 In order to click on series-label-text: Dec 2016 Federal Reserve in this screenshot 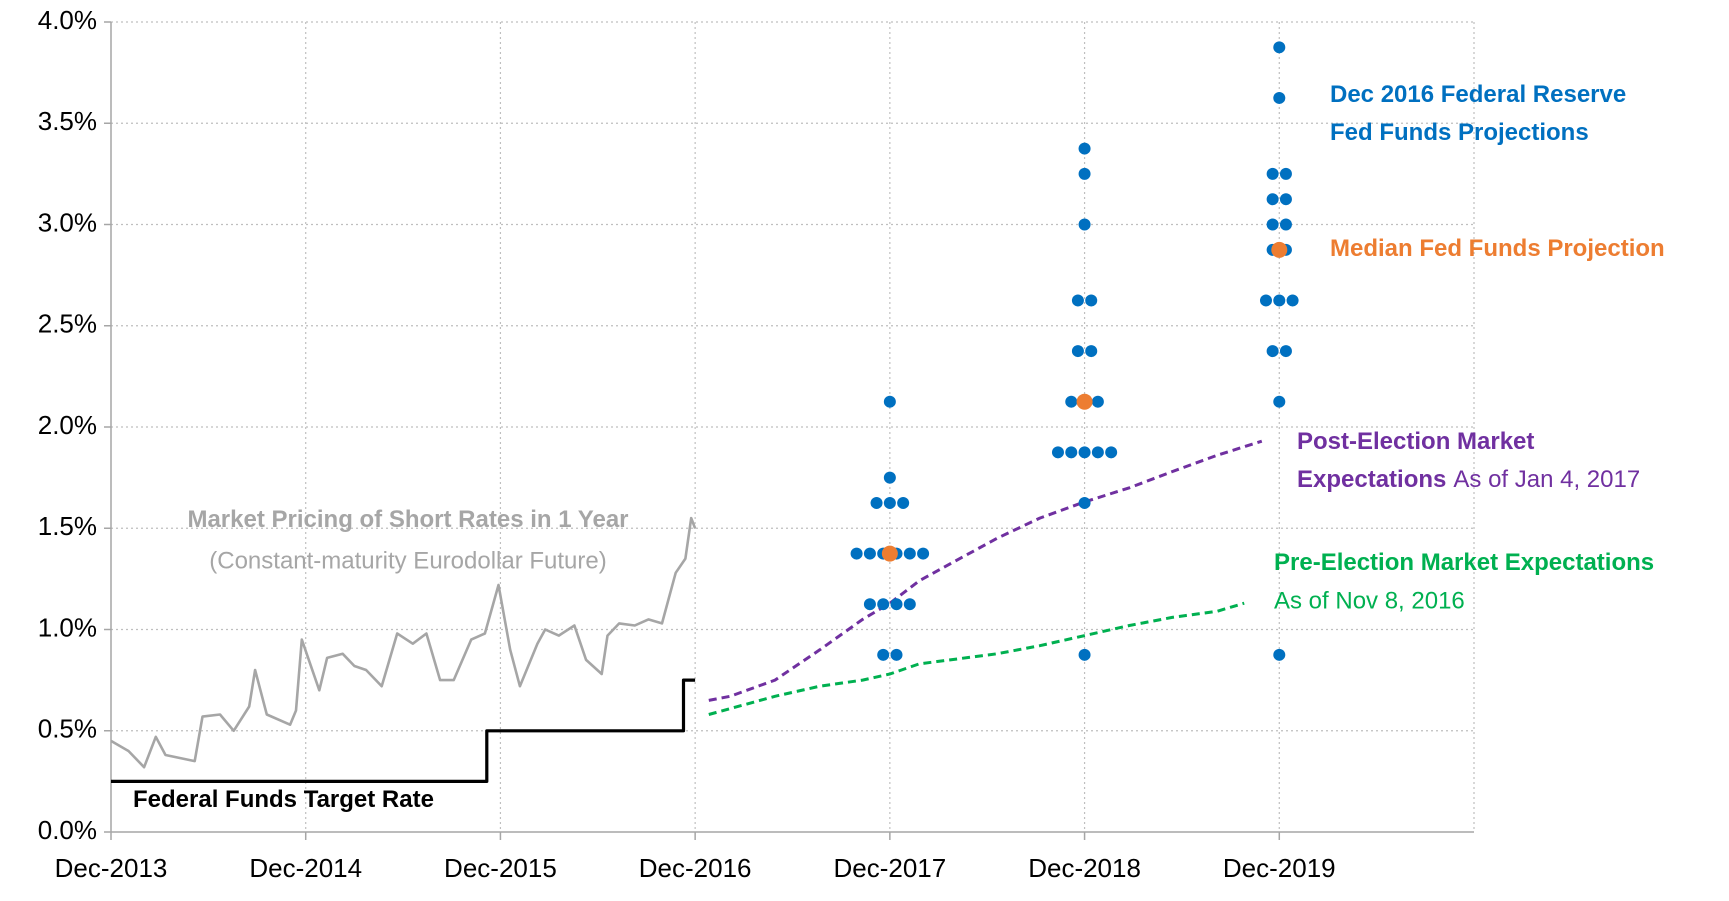, I will do `click(1478, 94)`.